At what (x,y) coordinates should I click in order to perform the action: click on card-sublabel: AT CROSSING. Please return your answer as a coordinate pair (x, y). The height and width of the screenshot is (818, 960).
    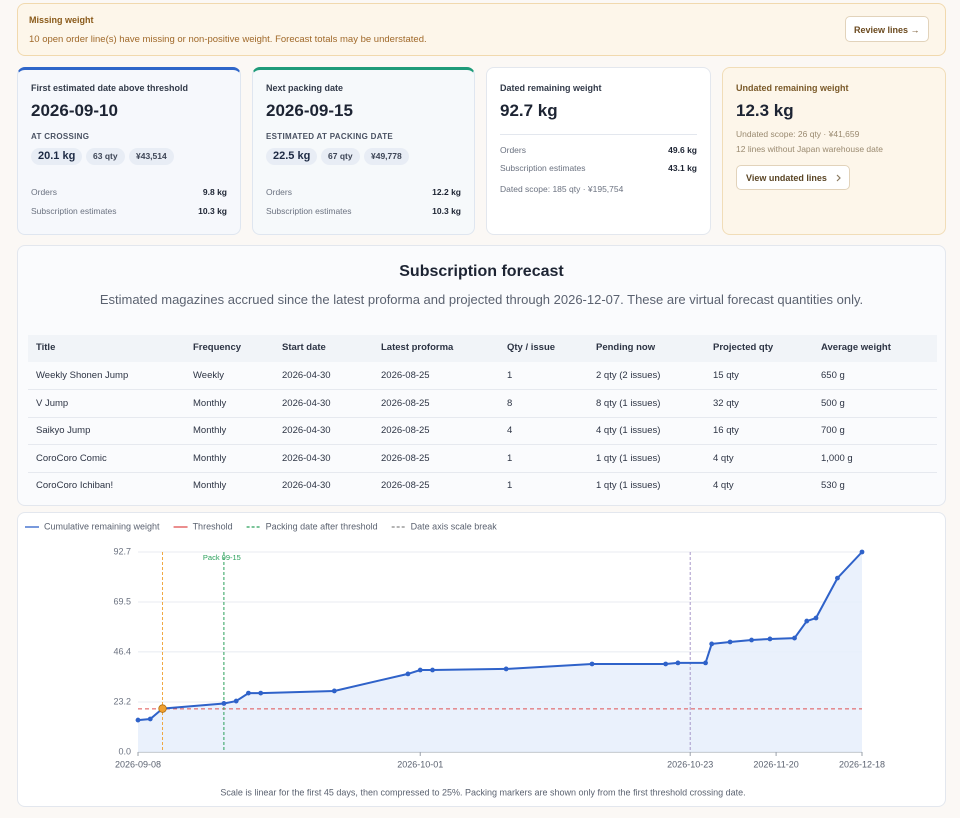
    Looking at the image, I should click on (60, 136).